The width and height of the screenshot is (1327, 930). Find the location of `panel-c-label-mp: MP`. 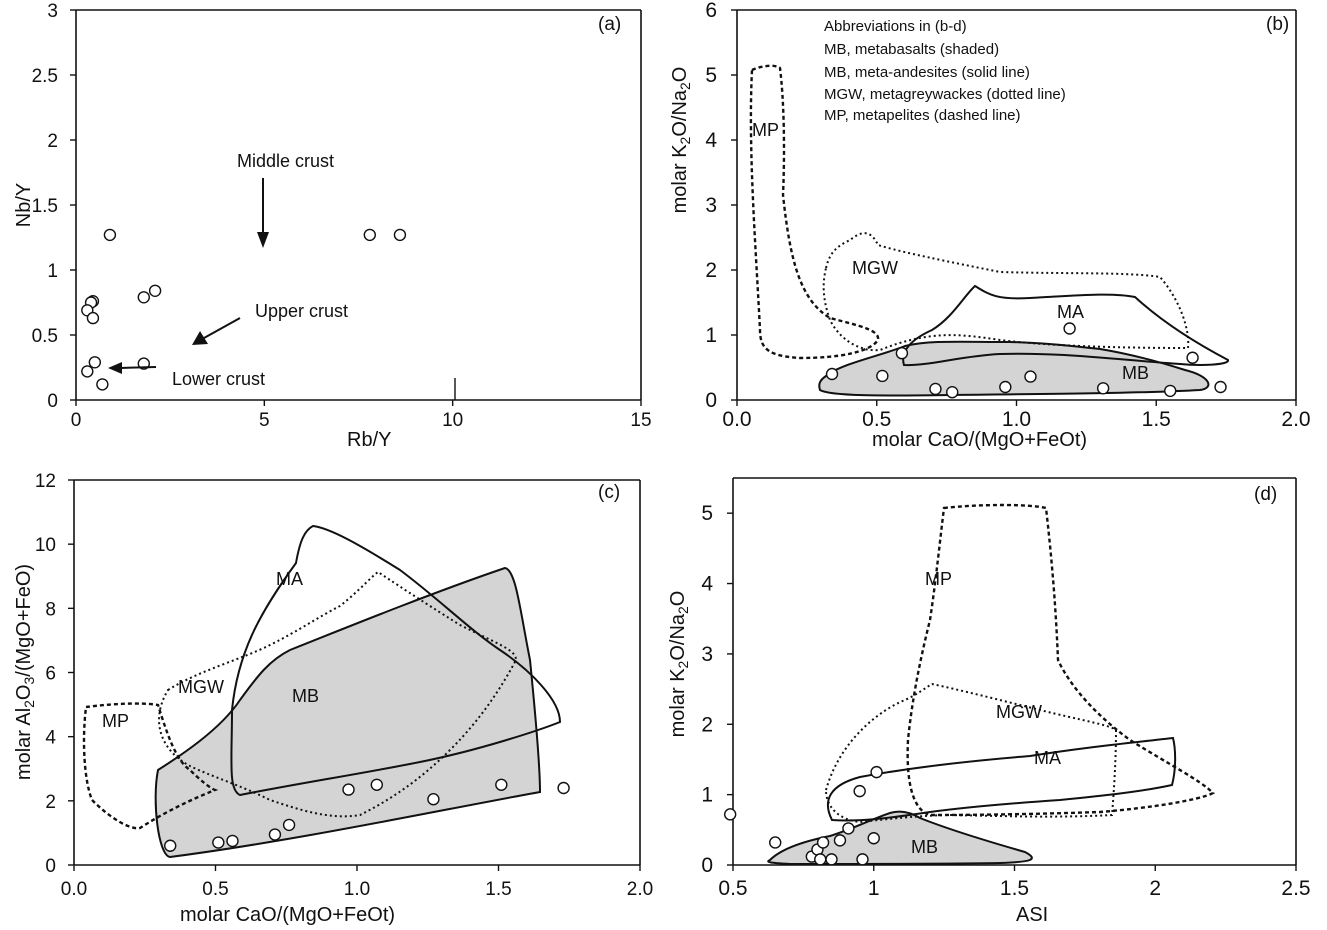

panel-c-label-mp: MP is located at coordinates (115, 721).